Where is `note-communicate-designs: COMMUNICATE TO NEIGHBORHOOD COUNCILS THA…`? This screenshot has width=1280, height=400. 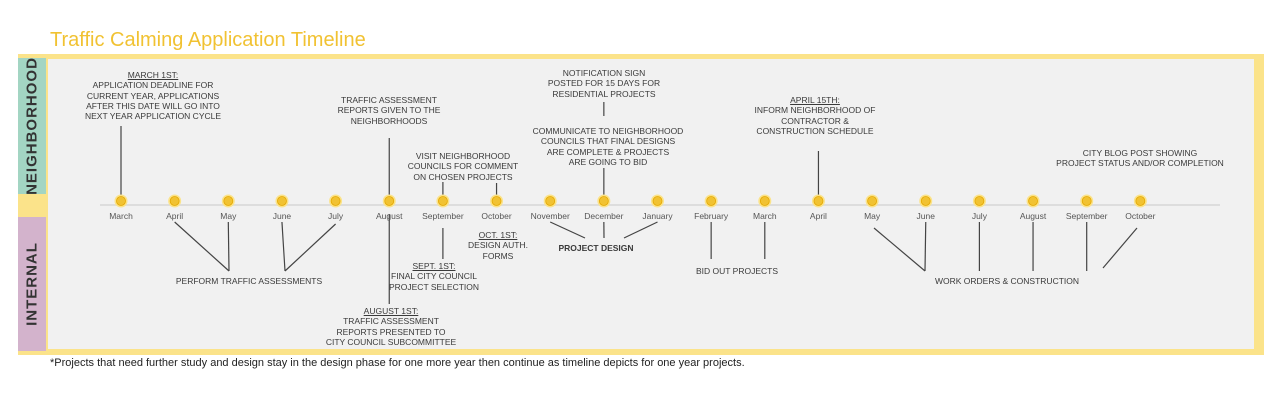
note-communicate-designs: COMMUNICATE TO NEIGHBORHOOD COUNCILS THA… is located at coordinates (608, 146).